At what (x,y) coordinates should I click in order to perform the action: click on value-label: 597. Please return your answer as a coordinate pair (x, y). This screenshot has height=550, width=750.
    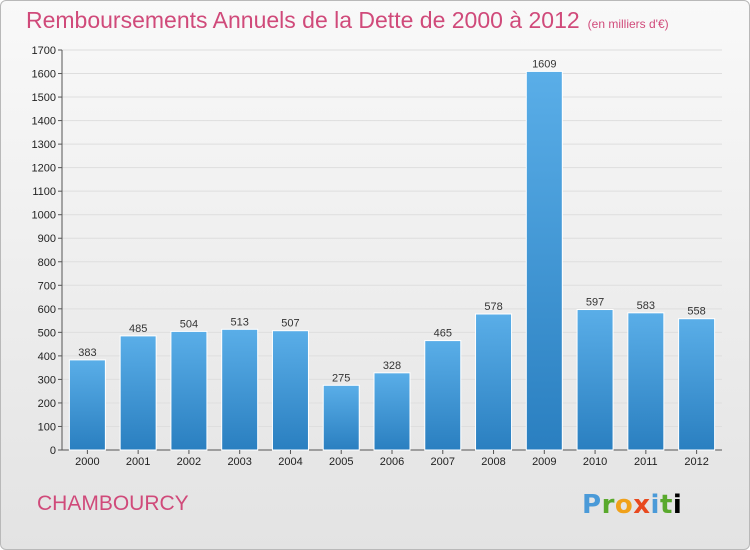
    Looking at the image, I should click on (595, 303).